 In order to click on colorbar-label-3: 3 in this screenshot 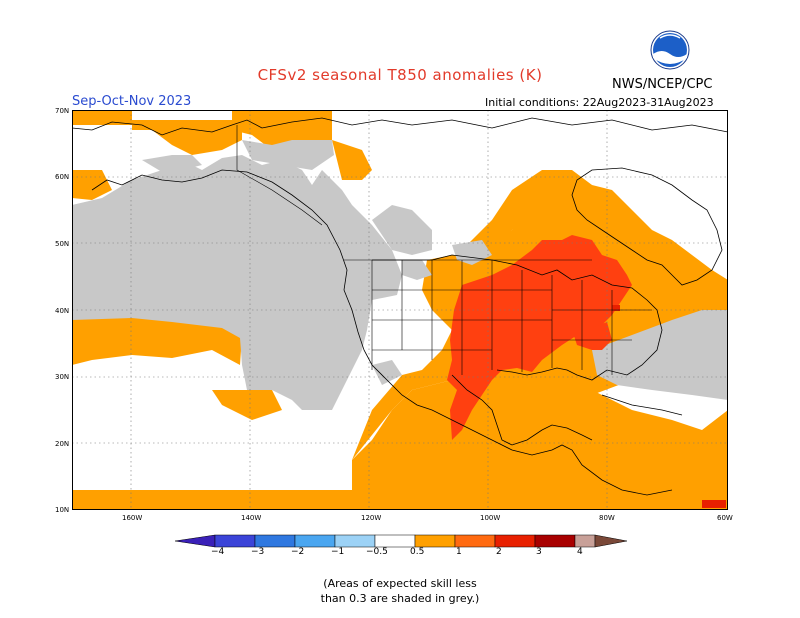, I will do `click(539, 552)`.